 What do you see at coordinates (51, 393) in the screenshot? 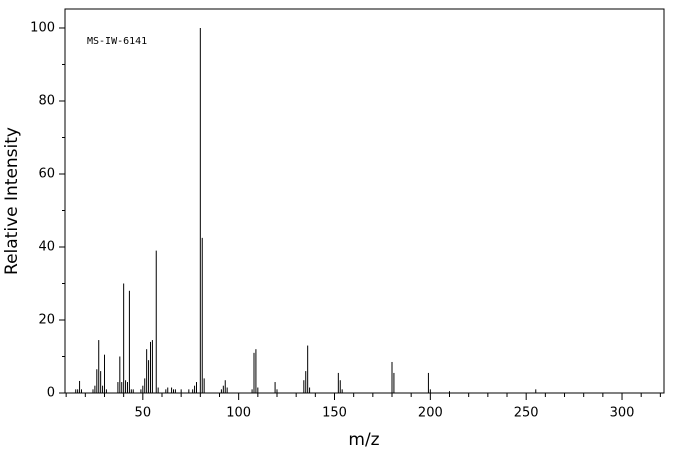
I see `y-tick-label: 0` at bounding box center [51, 393].